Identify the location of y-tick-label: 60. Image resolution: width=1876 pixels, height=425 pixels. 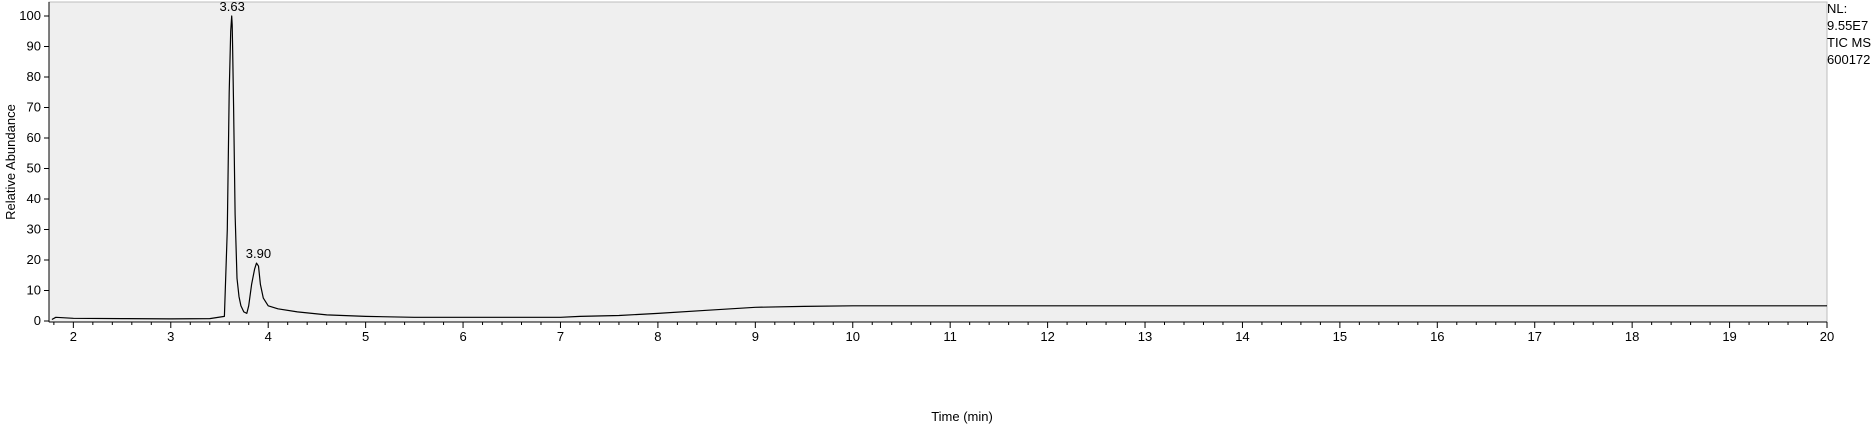
(34, 137).